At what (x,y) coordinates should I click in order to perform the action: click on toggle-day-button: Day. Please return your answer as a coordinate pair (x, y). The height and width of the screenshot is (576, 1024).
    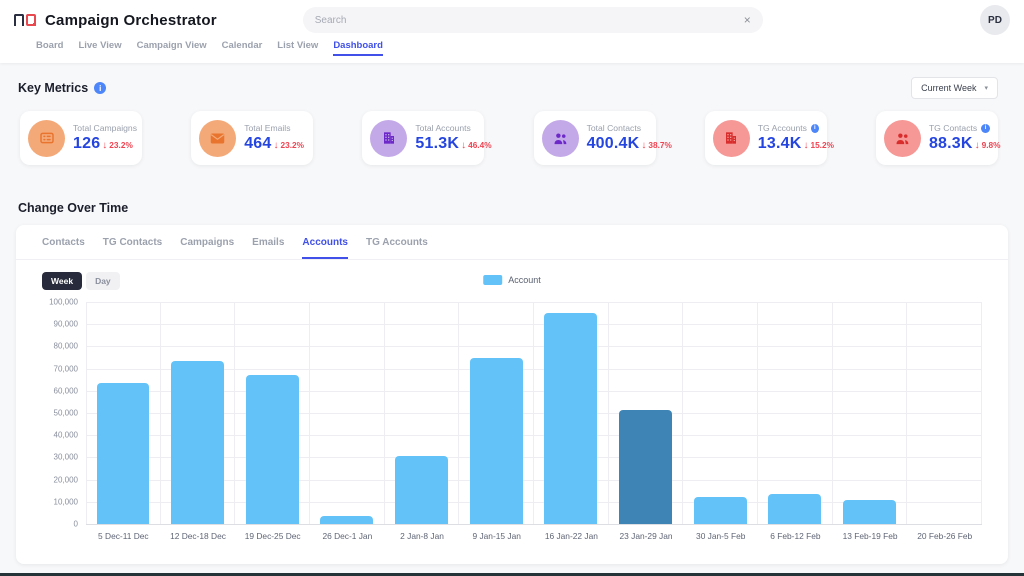
    Looking at the image, I should click on (103, 281).